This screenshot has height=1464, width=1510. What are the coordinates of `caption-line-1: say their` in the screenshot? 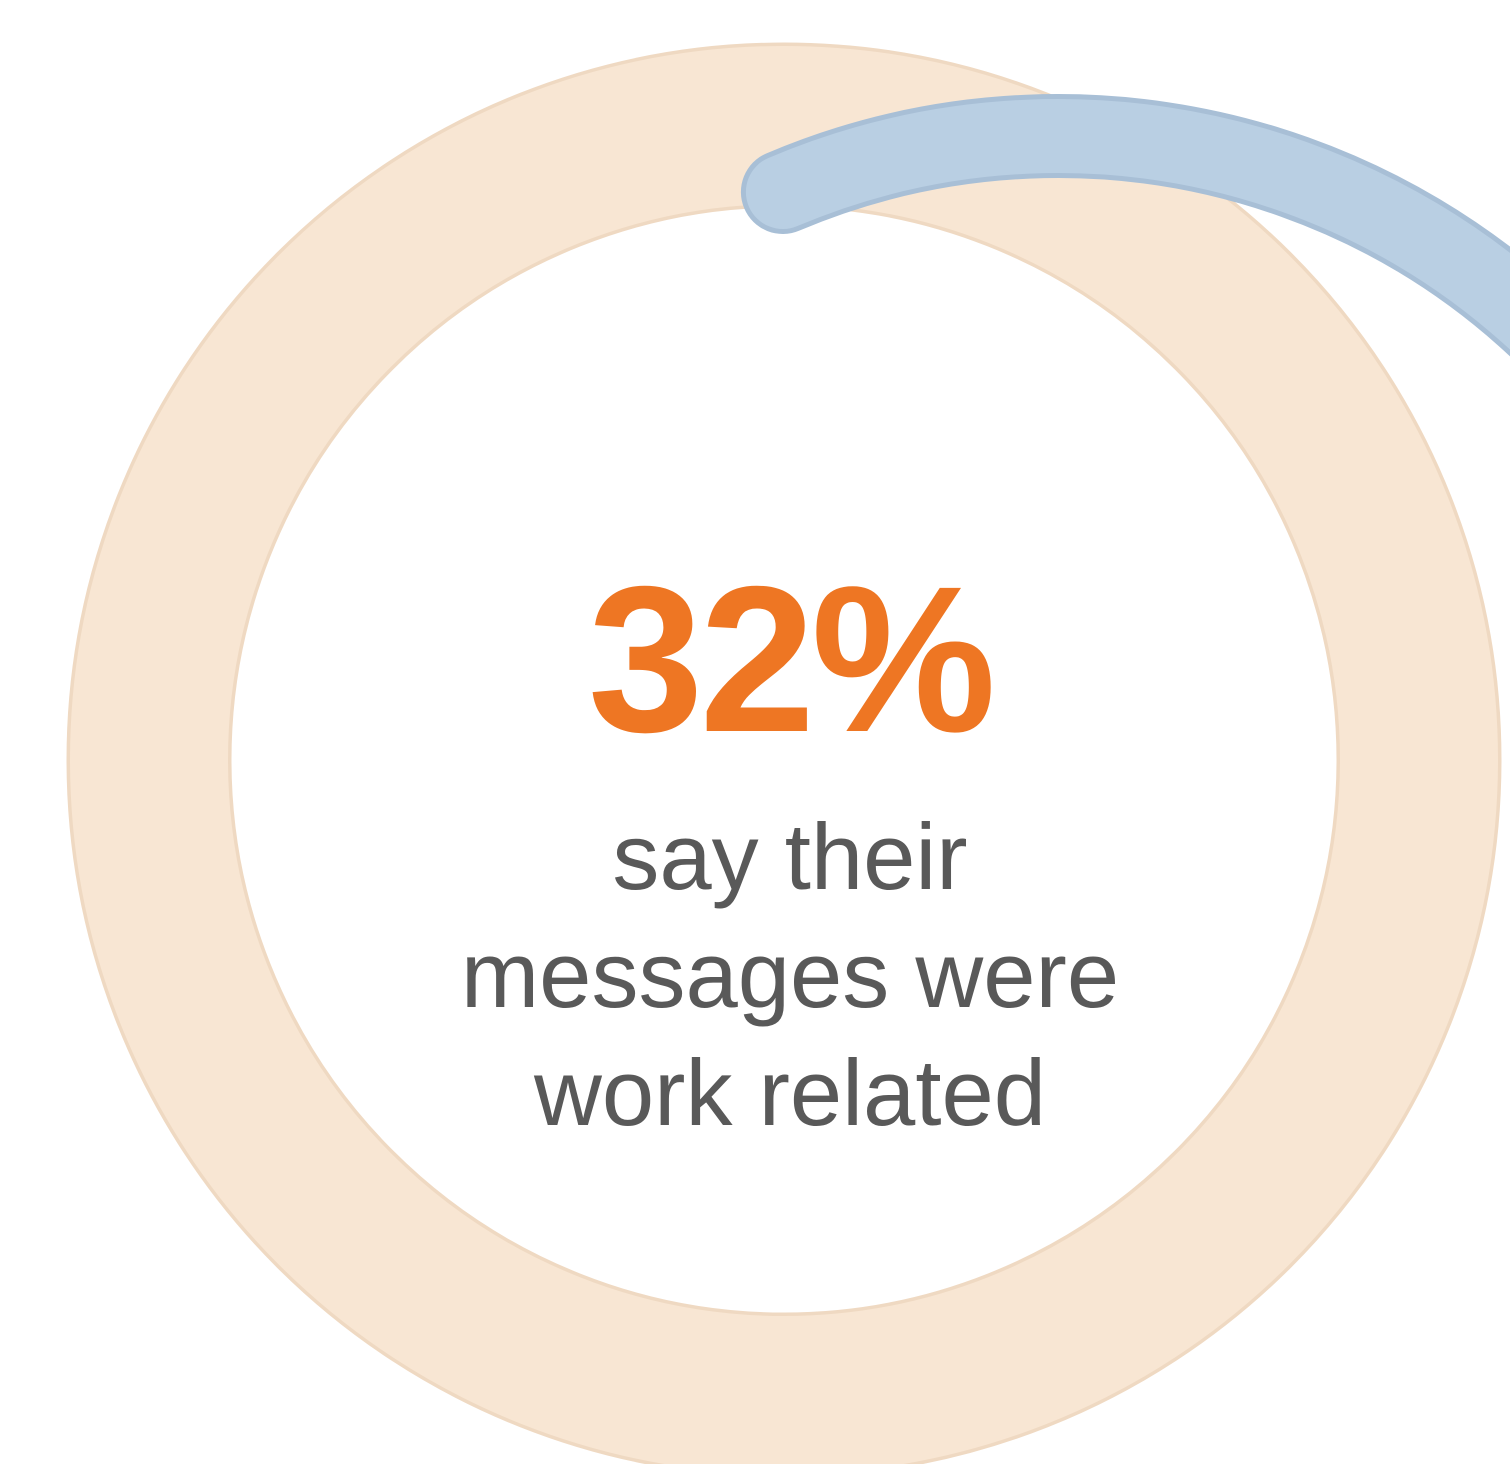 It's located at (790, 856).